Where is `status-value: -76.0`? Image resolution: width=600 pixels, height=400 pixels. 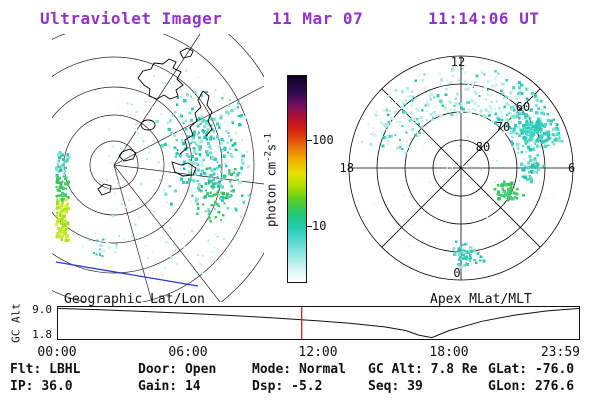
status-value: -76.0 is located at coordinates (554, 369).